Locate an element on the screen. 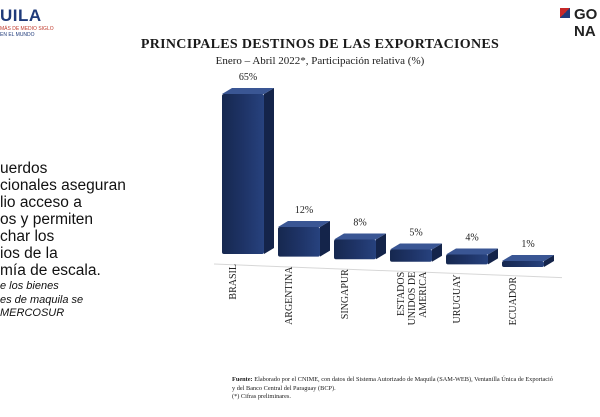 The image size is (600, 417). bar-brasil is located at coordinates (248, 171).